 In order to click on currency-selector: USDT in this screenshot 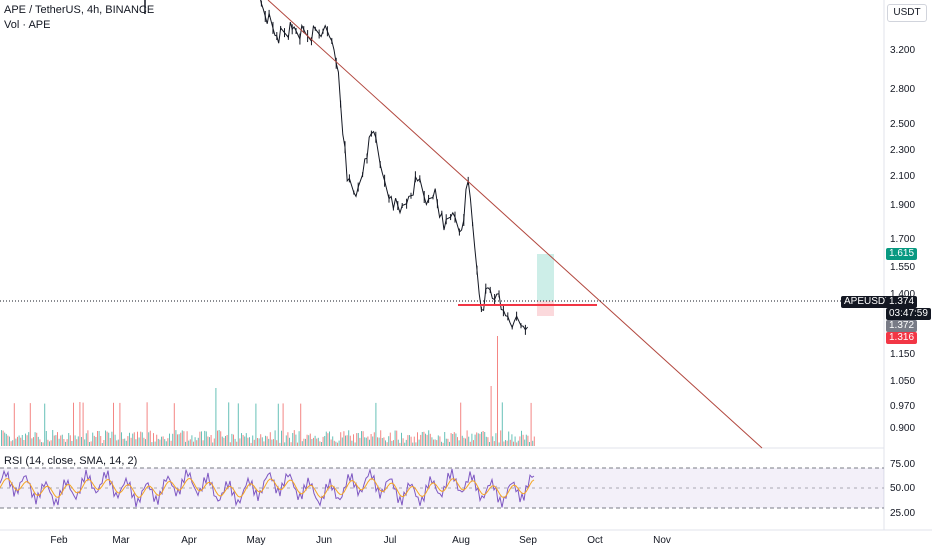, I will do `click(907, 13)`.